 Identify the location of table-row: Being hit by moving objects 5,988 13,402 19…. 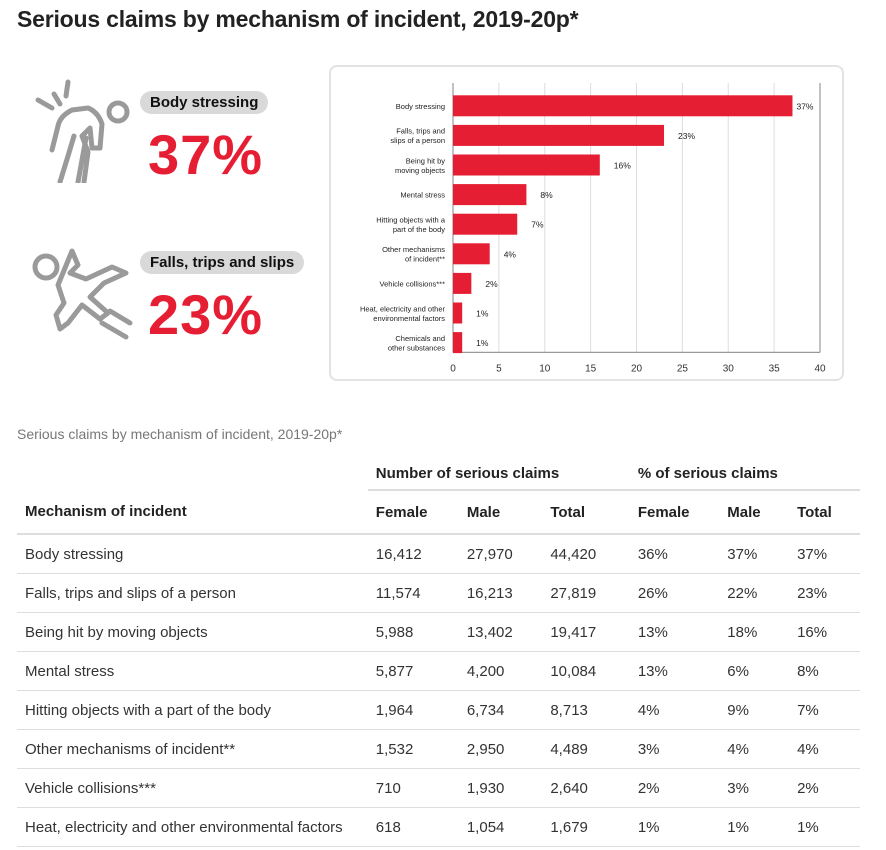
(438, 632).